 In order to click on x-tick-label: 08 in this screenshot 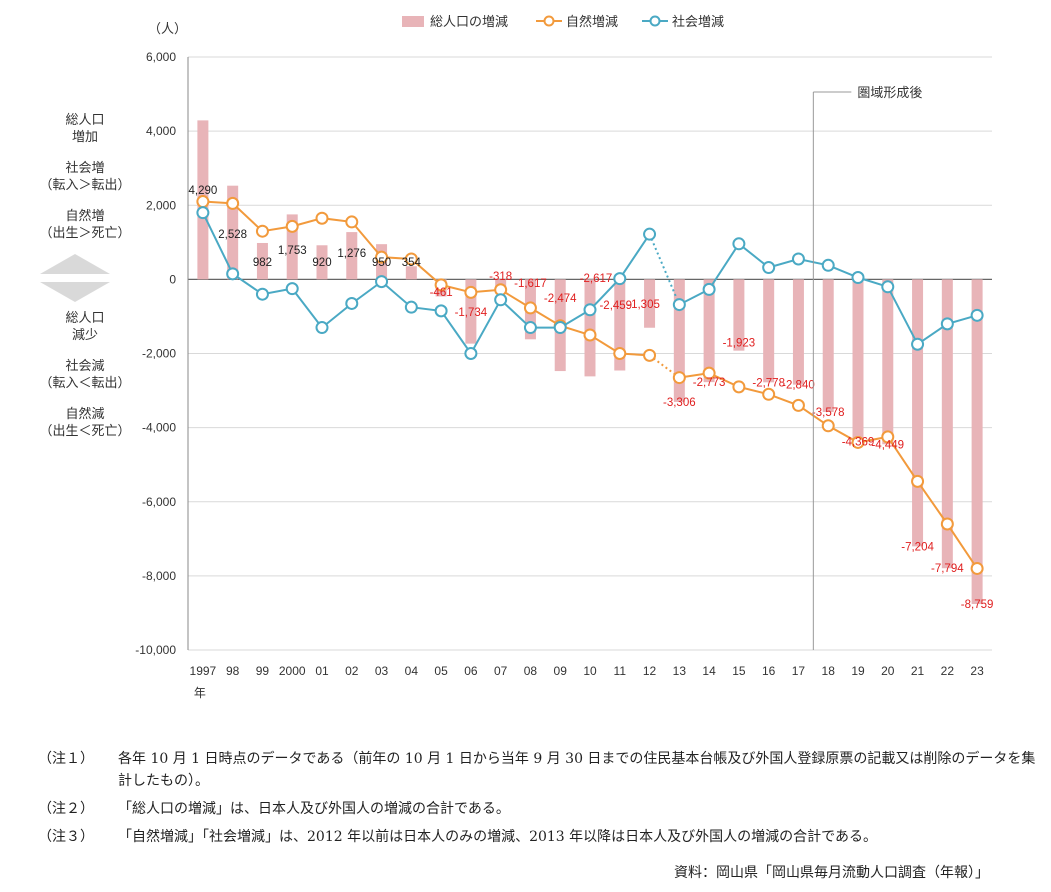, I will do `click(531, 671)`.